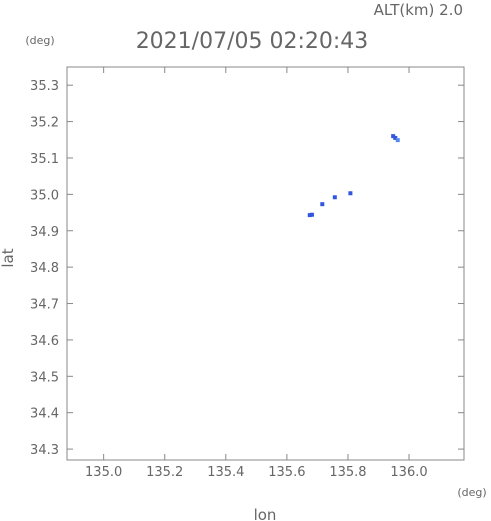 This screenshot has width=491, height=521. What do you see at coordinates (265, 513) in the screenshot?
I see `x-axis-label: lon` at bounding box center [265, 513].